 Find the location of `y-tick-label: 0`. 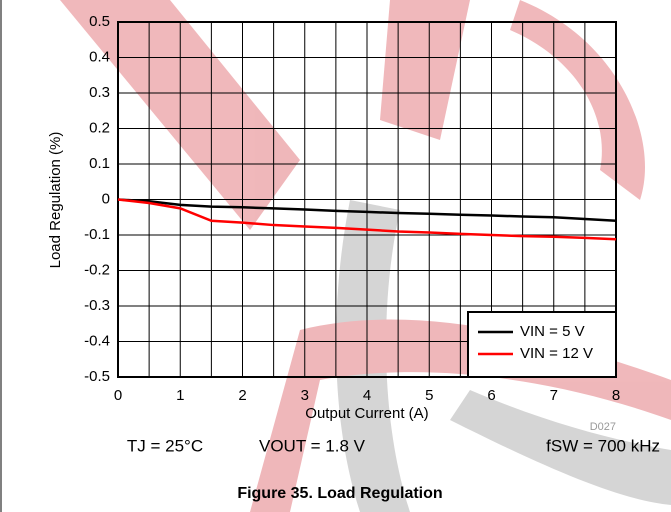

y-tick-label: 0 is located at coordinates (106, 198).